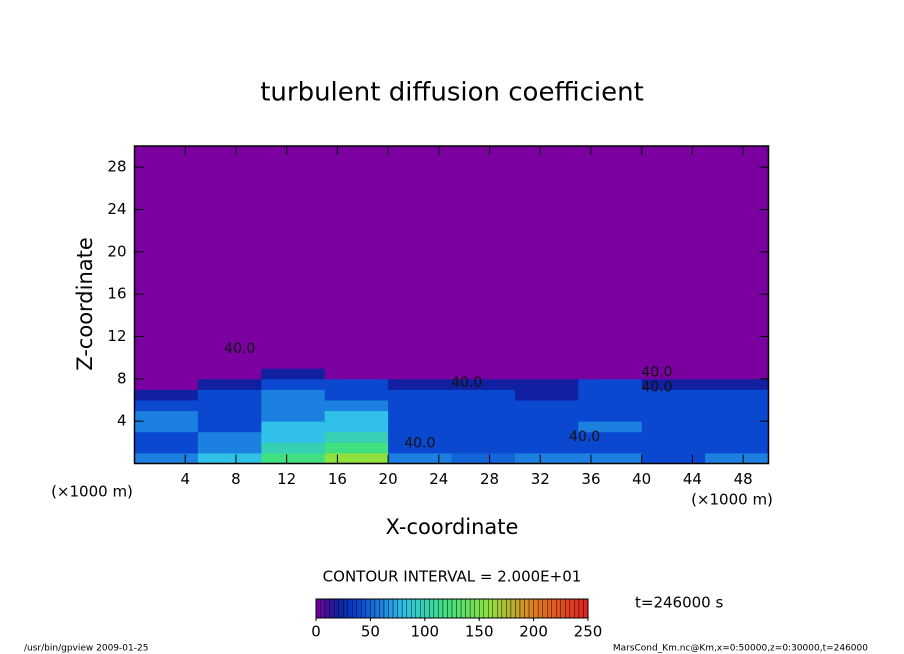 This screenshot has width=904, height=654. What do you see at coordinates (85, 304) in the screenshot?
I see `y-axis-label: Z-coordinate` at bounding box center [85, 304].